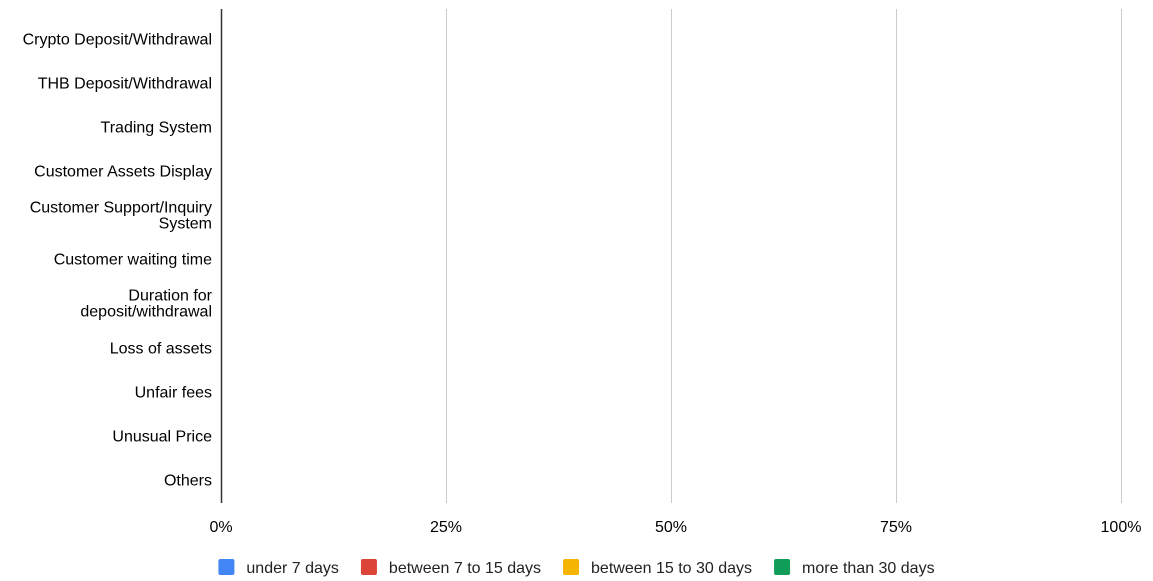 The height and width of the screenshot is (581, 1153). Describe the element at coordinates (123, 172) in the screenshot. I see `category-label: Customer Assets Display` at that location.